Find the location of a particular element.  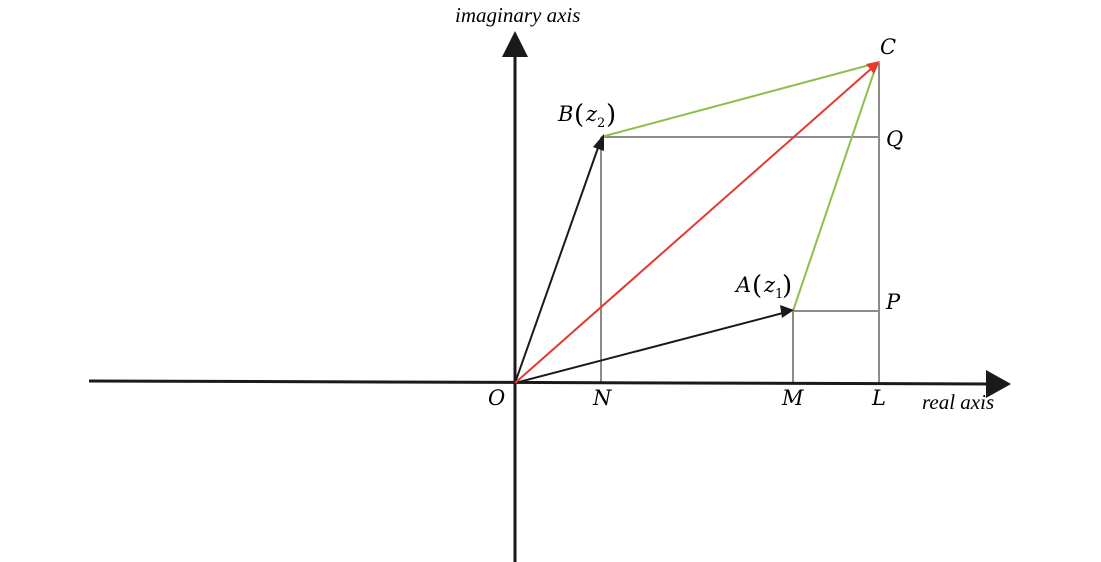

point-label-A: A ( z 1 ) is located at coordinates (763, 286).